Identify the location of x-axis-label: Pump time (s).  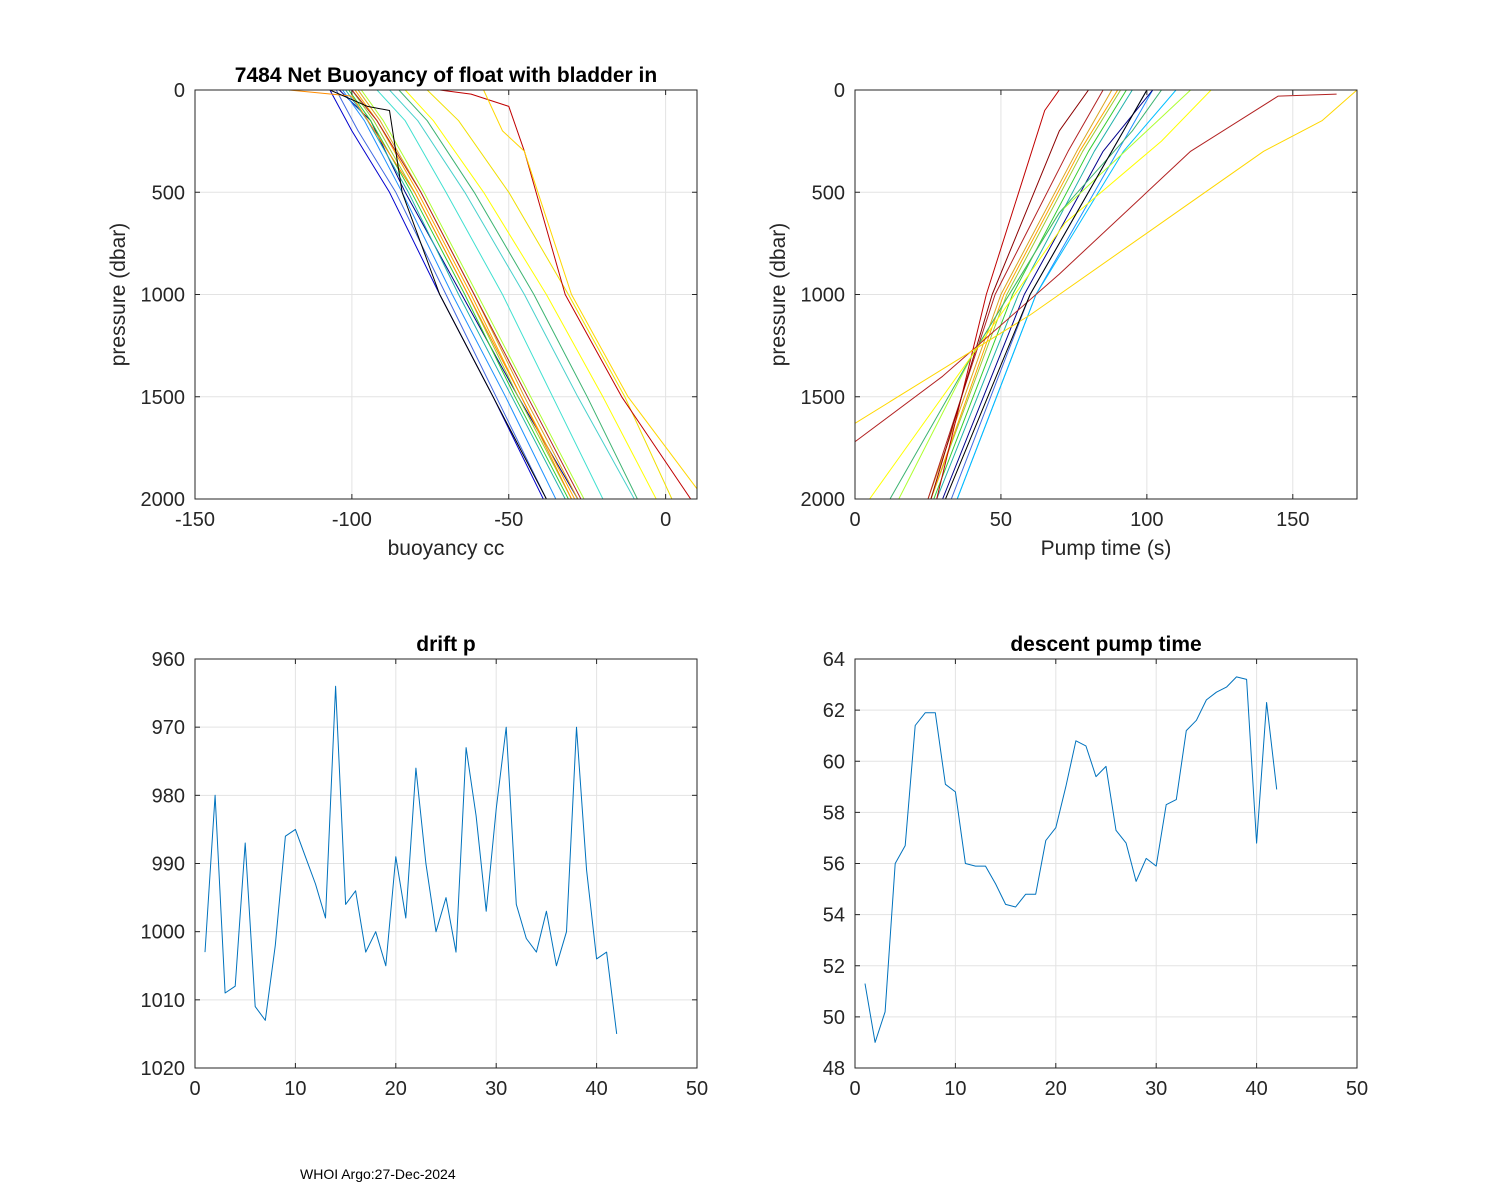
(1106, 548).